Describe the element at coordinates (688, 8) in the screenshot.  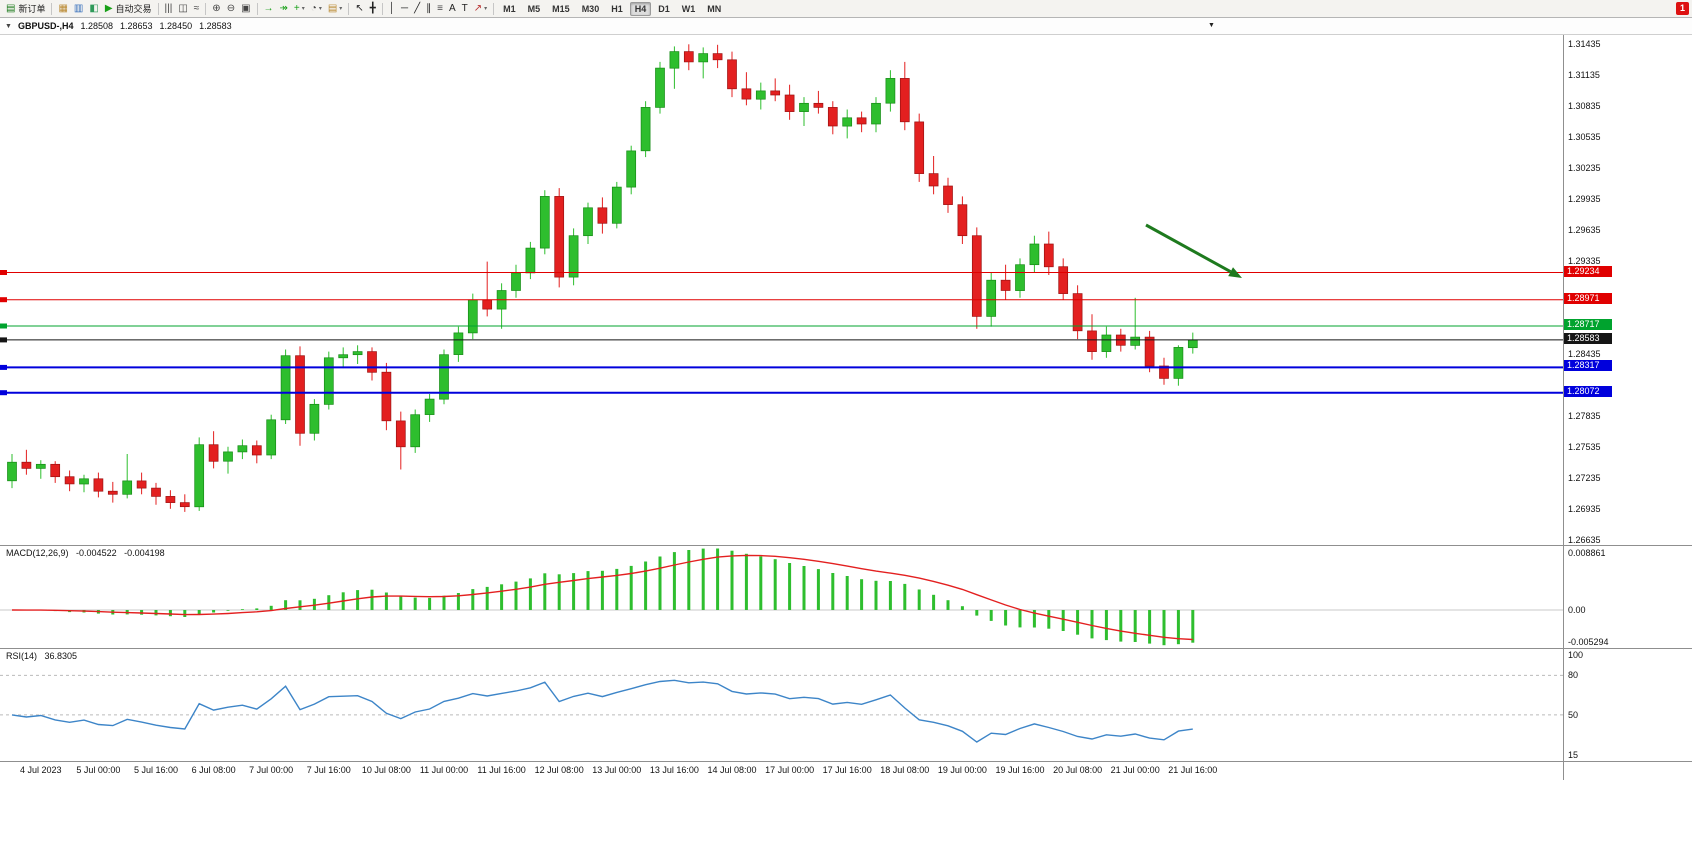
I see `timeframe-w1-button: W1` at that location.